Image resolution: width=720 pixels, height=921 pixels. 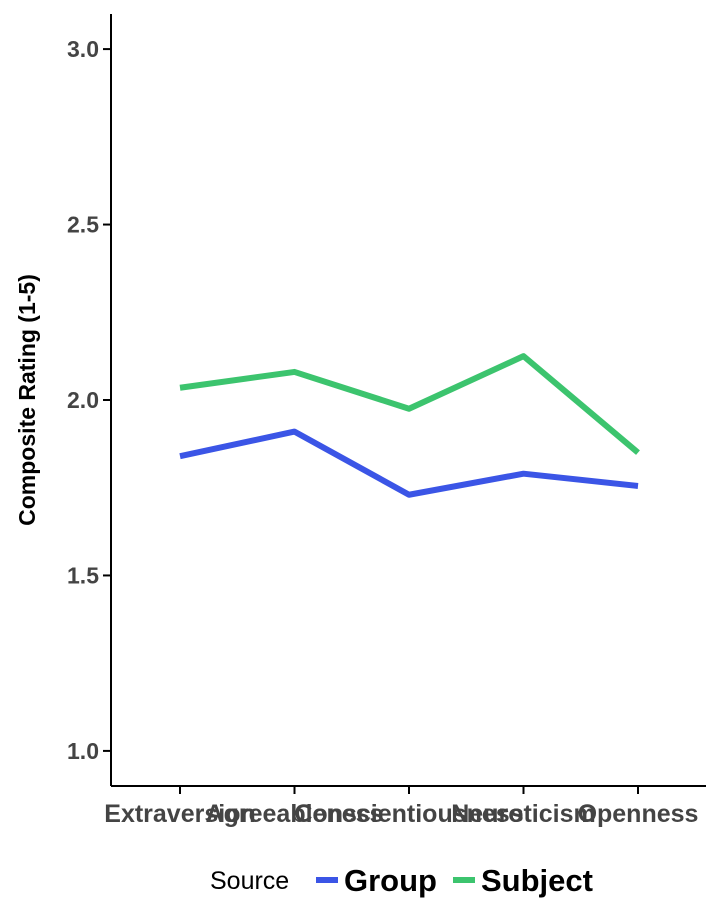 What do you see at coordinates (537, 880) in the screenshot?
I see `legend-label-subject: Subject` at bounding box center [537, 880].